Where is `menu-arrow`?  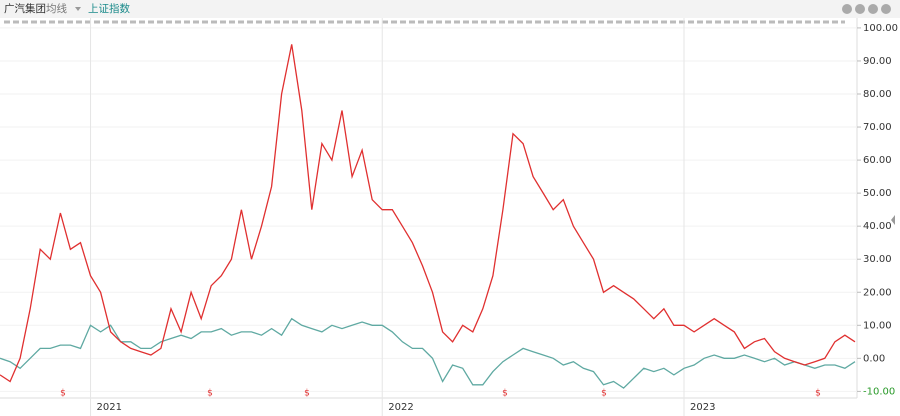 menu-arrow is located at coordinates (78, 9).